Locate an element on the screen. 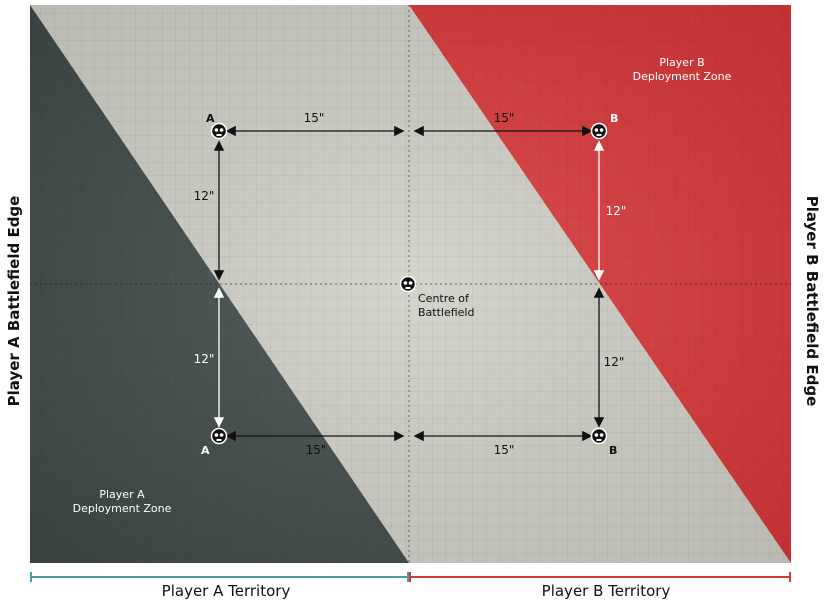 Image resolution: width=824 pixels, height=603 pixels. player-a-zone-label-2: Deployment Zone is located at coordinates (122, 508).